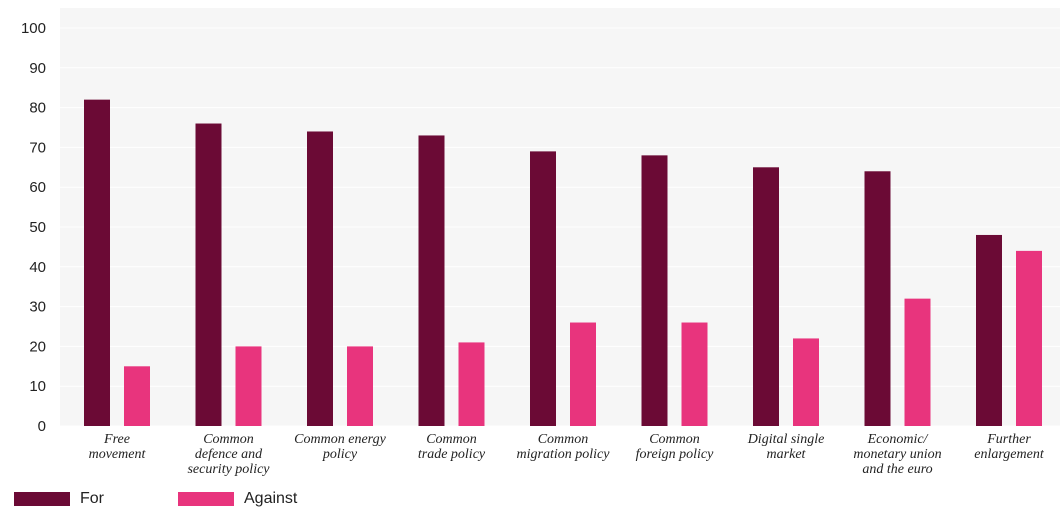  What do you see at coordinates (564, 447) in the screenshot?
I see `x-category-label: Common migration policy` at bounding box center [564, 447].